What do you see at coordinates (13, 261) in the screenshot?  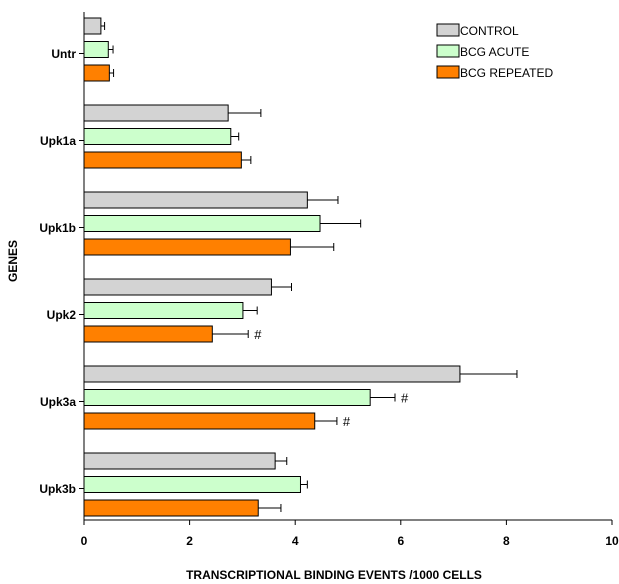 I see `y-axis-title: GENES` at bounding box center [13, 261].